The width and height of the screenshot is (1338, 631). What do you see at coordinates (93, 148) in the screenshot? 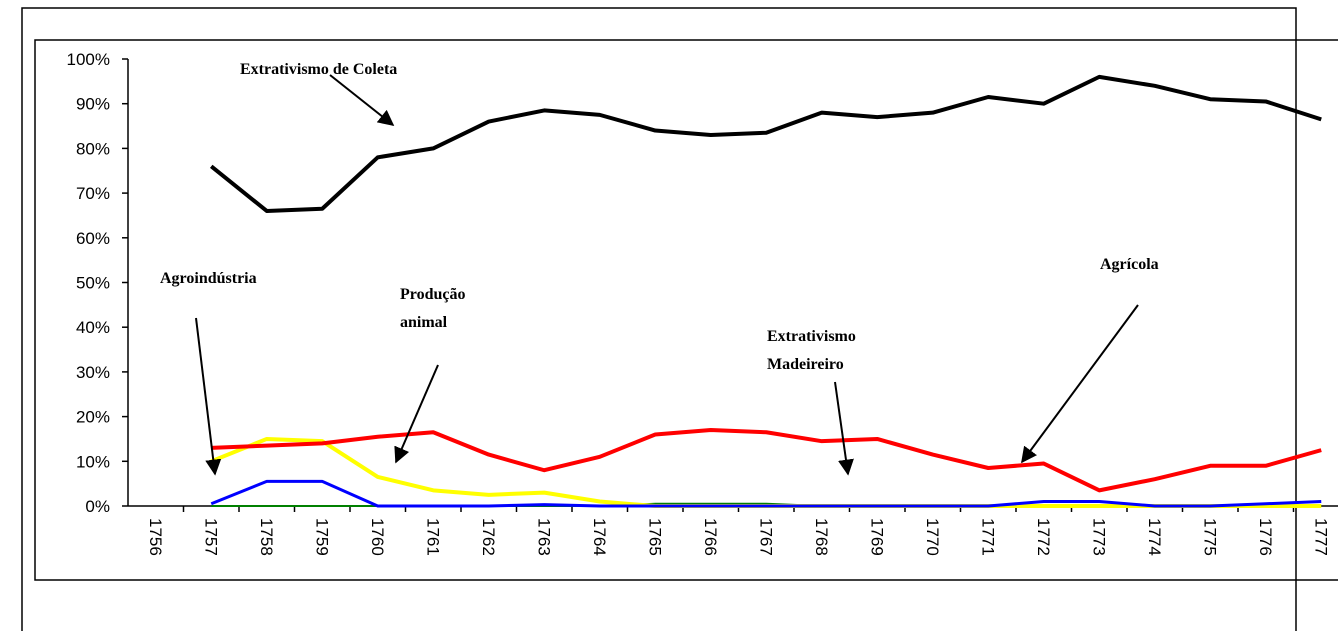
I see `y-tick-label: 80%` at bounding box center [93, 148].